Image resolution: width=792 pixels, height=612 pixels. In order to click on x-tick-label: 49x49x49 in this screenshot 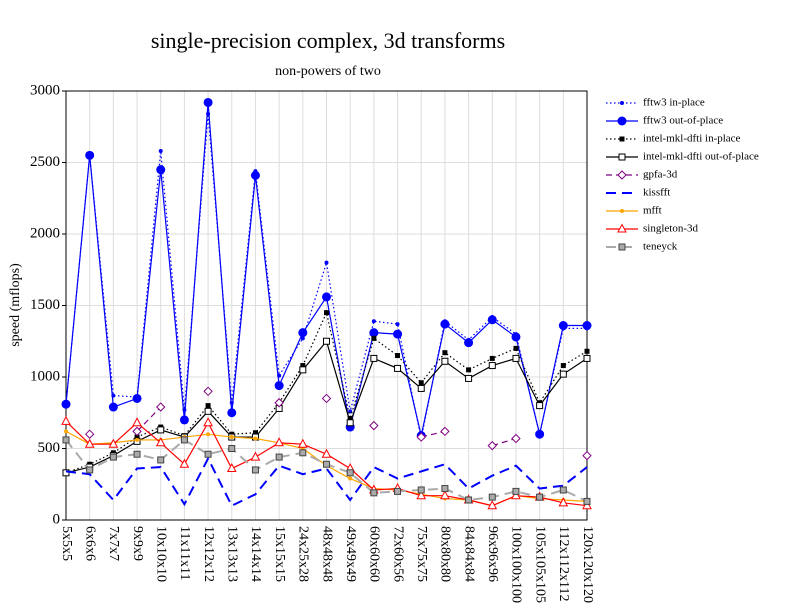, I will do `click(350, 554)`.